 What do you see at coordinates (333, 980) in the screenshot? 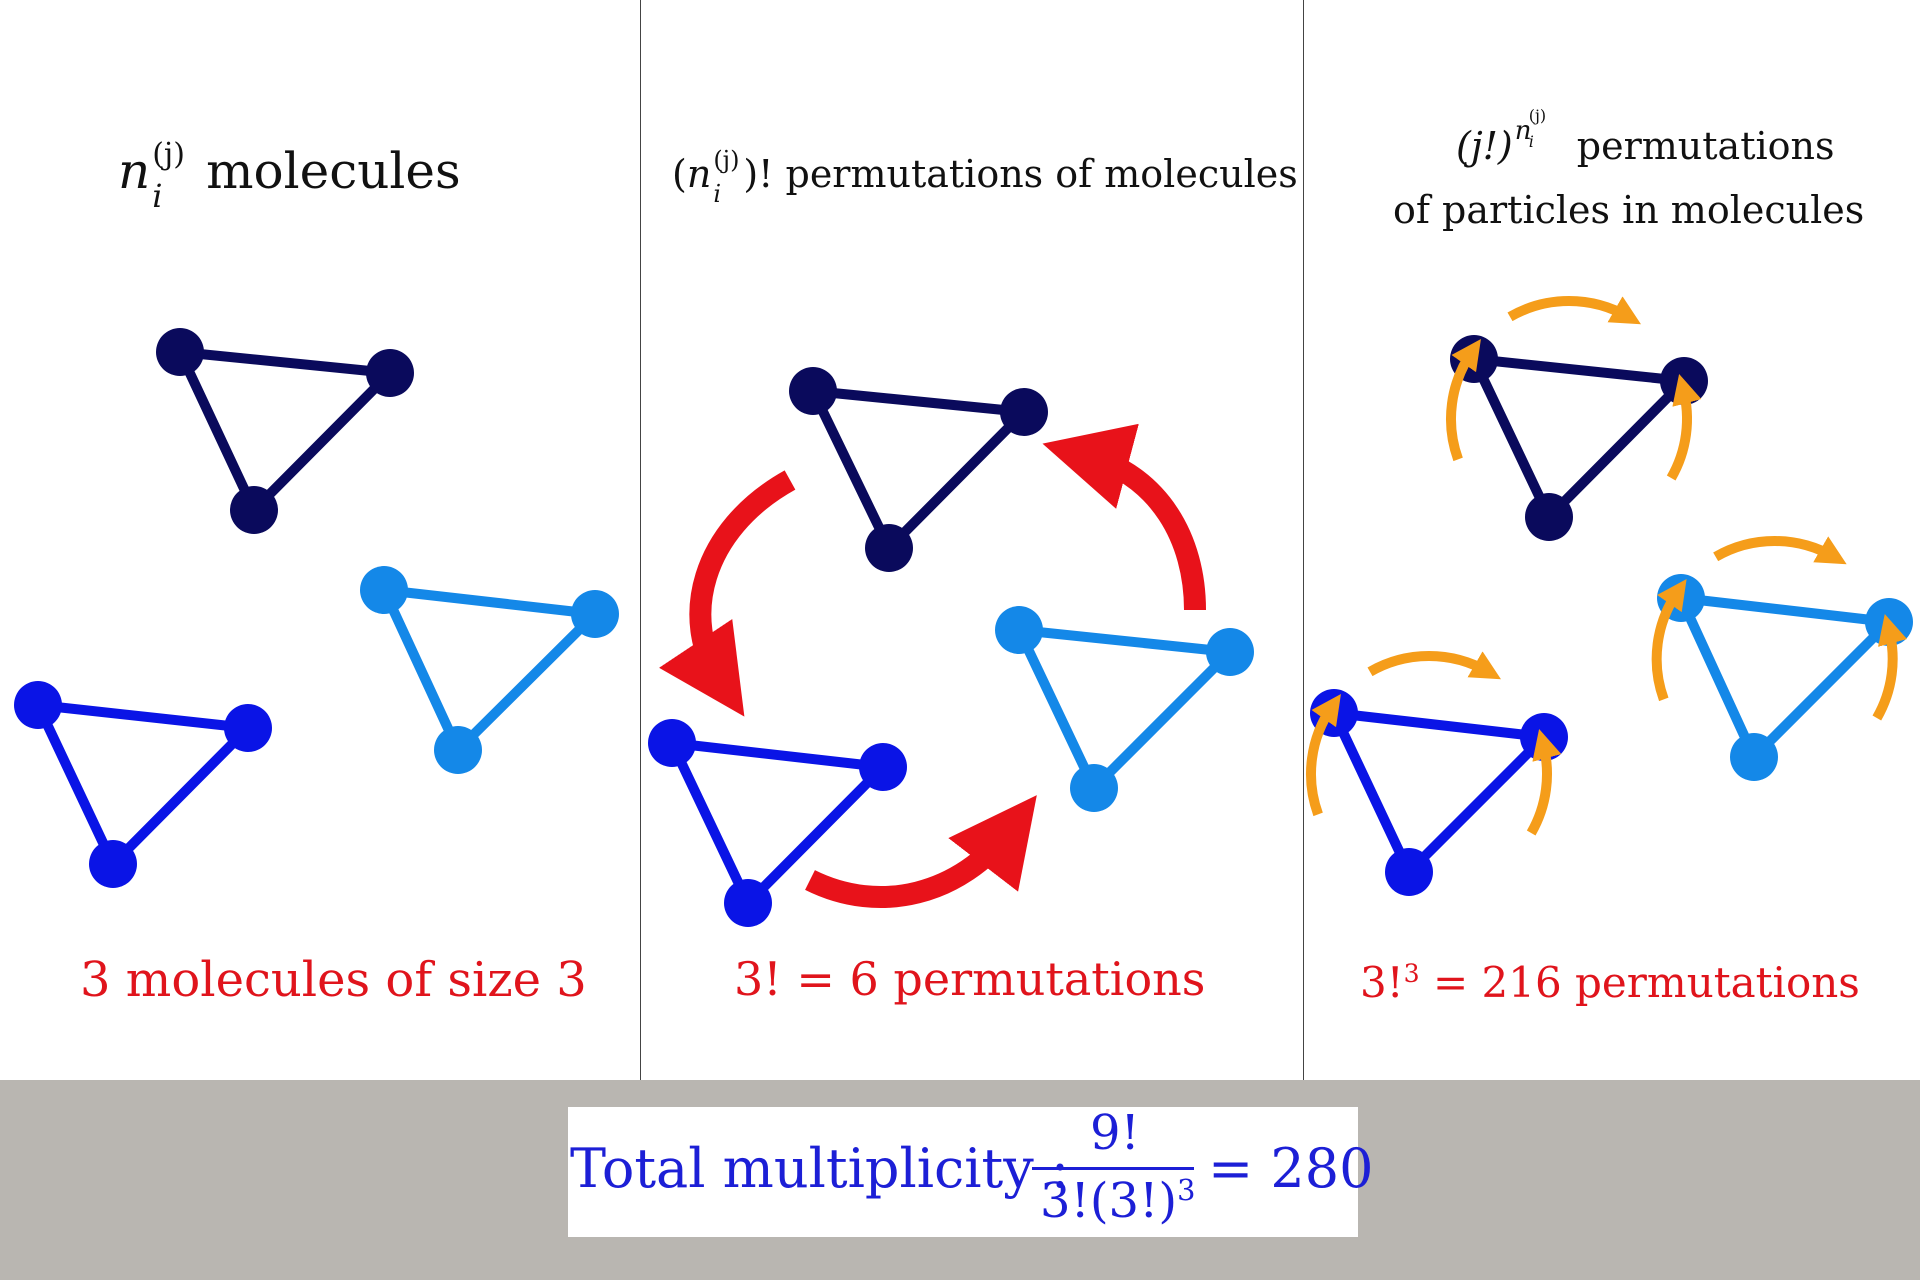
I see `panel1-caption: 3 molecules of size 3` at bounding box center [333, 980].